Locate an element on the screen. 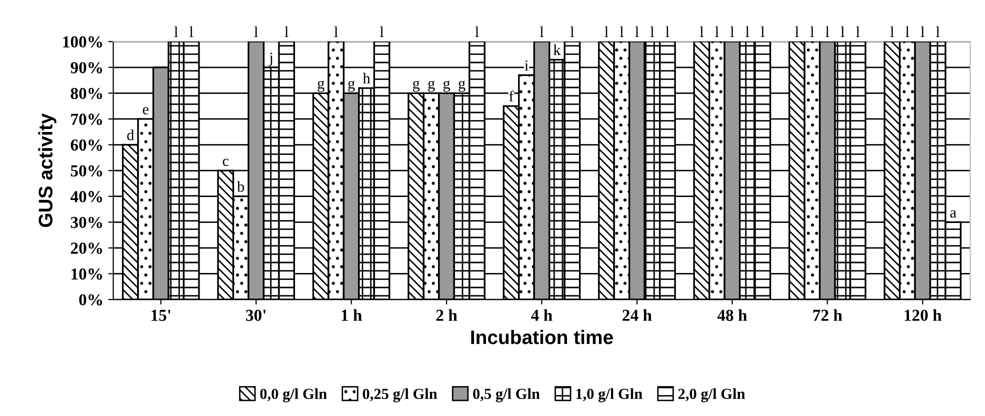 The image size is (985, 416). text: b is located at coordinates (240, 186).